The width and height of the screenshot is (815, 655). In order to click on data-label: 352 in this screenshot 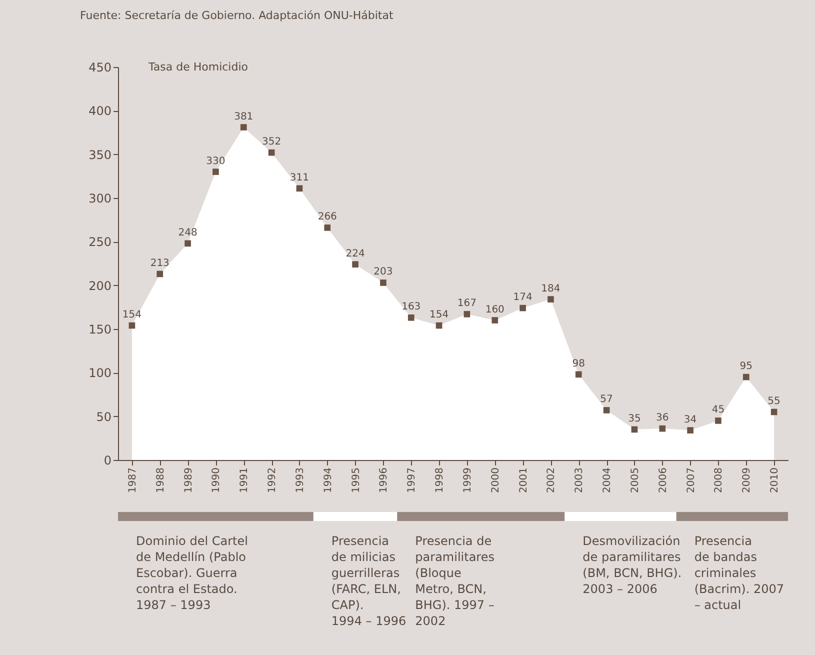, I will do `click(272, 142)`.